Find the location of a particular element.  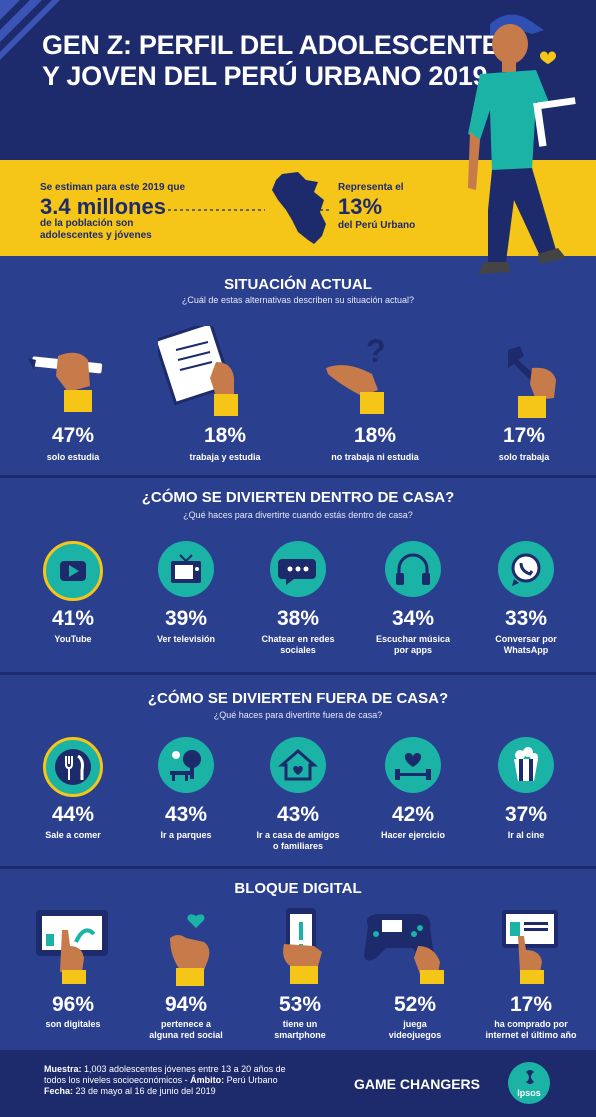

dumbbell-heart-icon is located at coordinates (413, 765).